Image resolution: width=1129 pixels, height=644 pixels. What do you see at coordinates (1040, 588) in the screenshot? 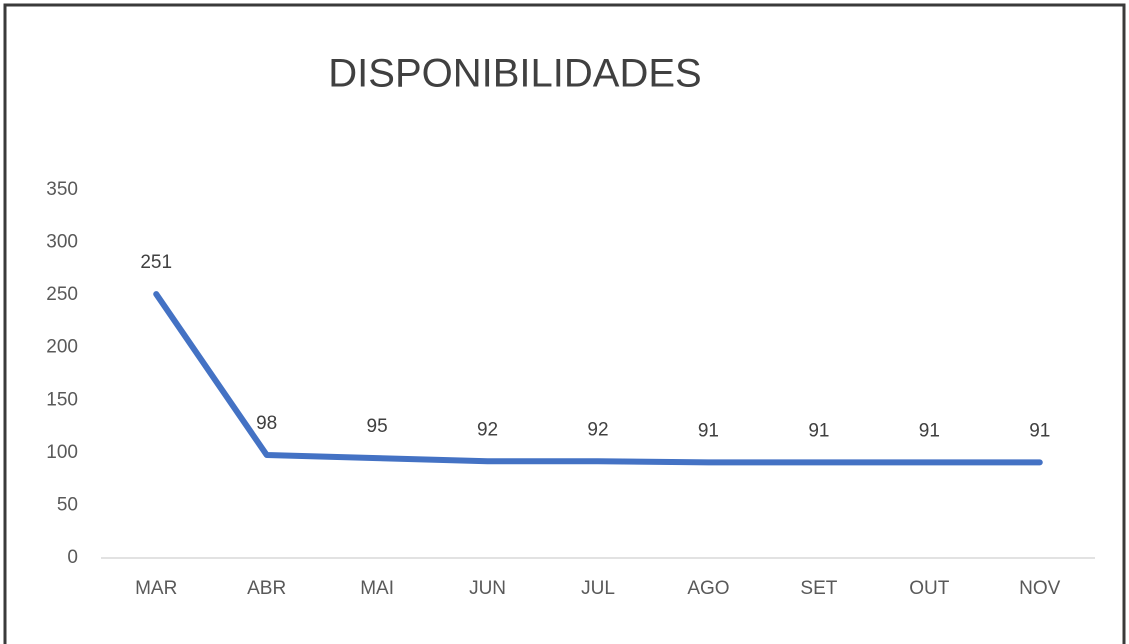
I see `x-tick-label: NOV` at bounding box center [1040, 588].